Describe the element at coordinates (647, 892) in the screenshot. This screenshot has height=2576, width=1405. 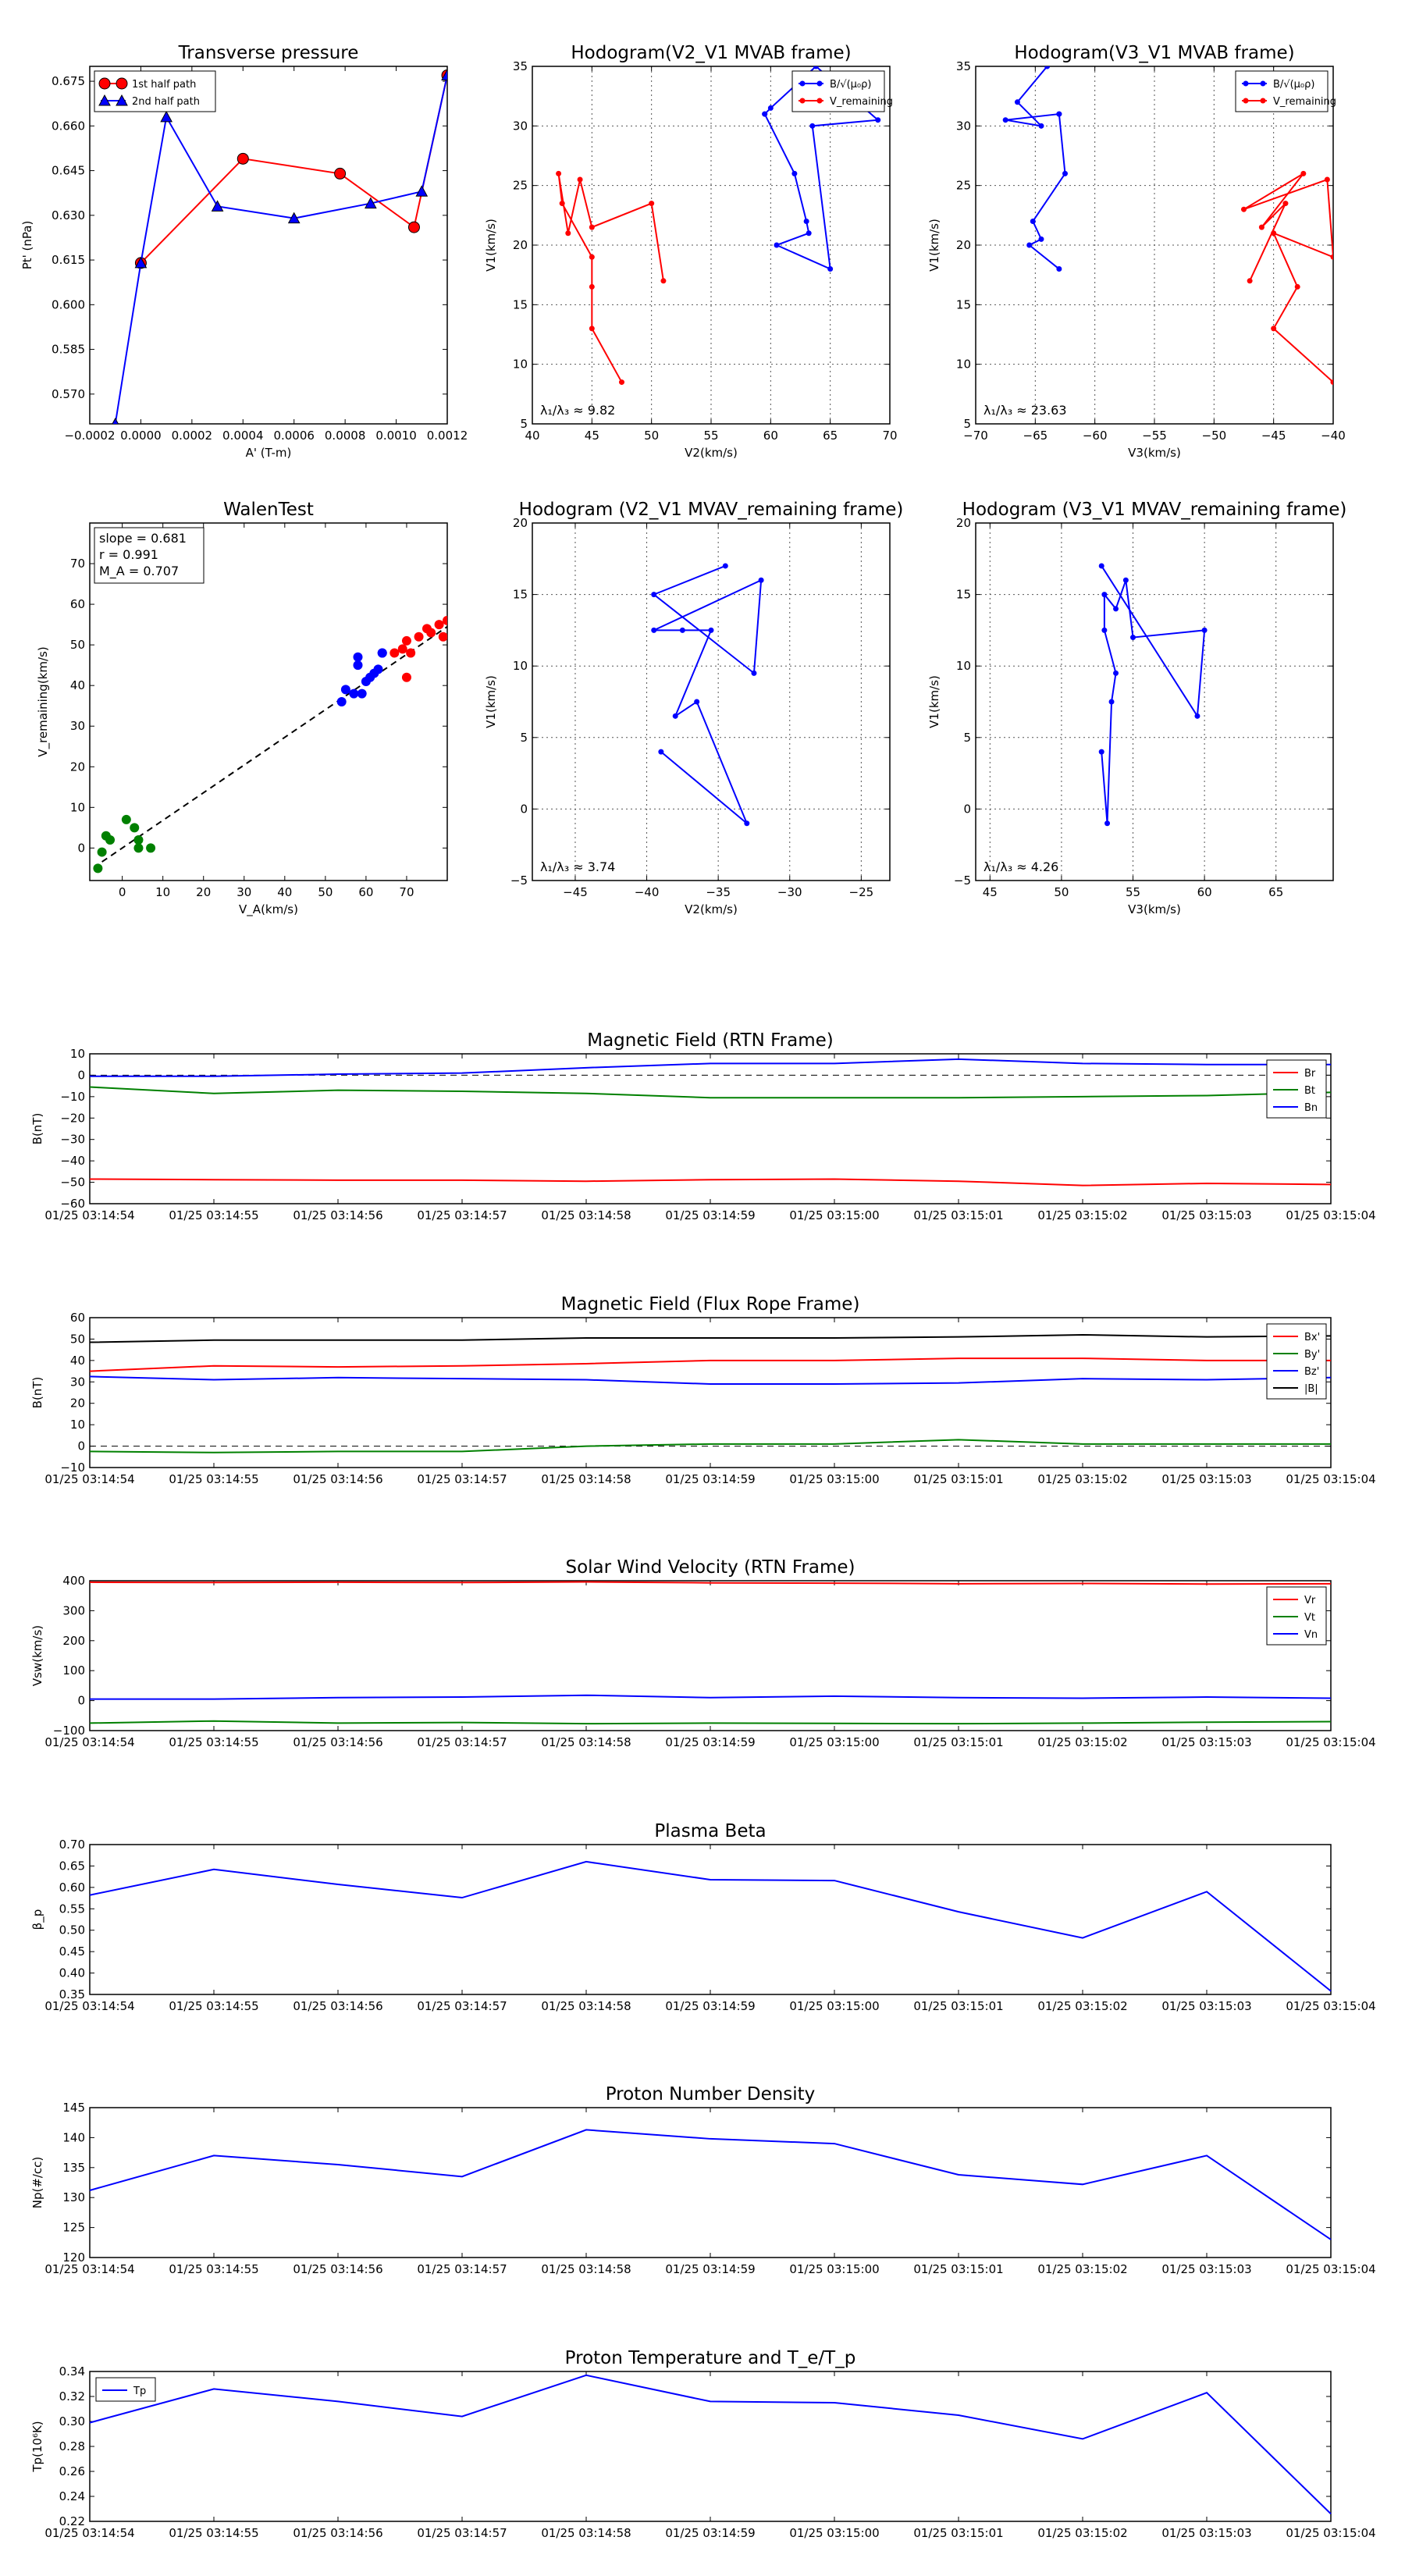
I see `x-tick-label: −40` at that location.